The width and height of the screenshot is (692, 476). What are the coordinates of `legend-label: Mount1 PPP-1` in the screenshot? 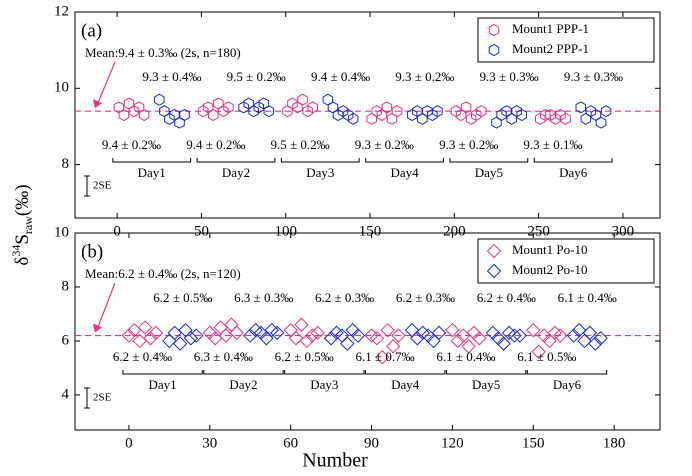 It's located at (550, 28).